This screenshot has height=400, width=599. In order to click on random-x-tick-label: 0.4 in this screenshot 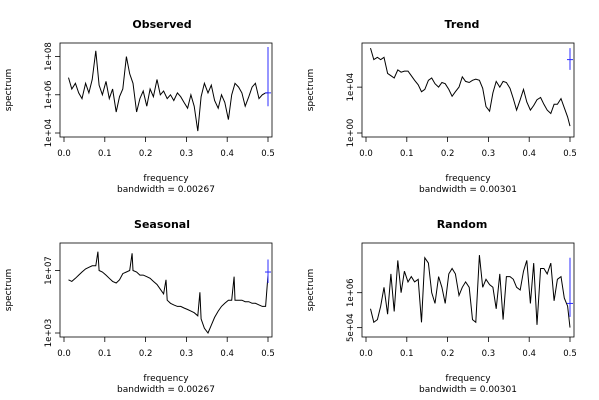, I will do `click(529, 354)`.